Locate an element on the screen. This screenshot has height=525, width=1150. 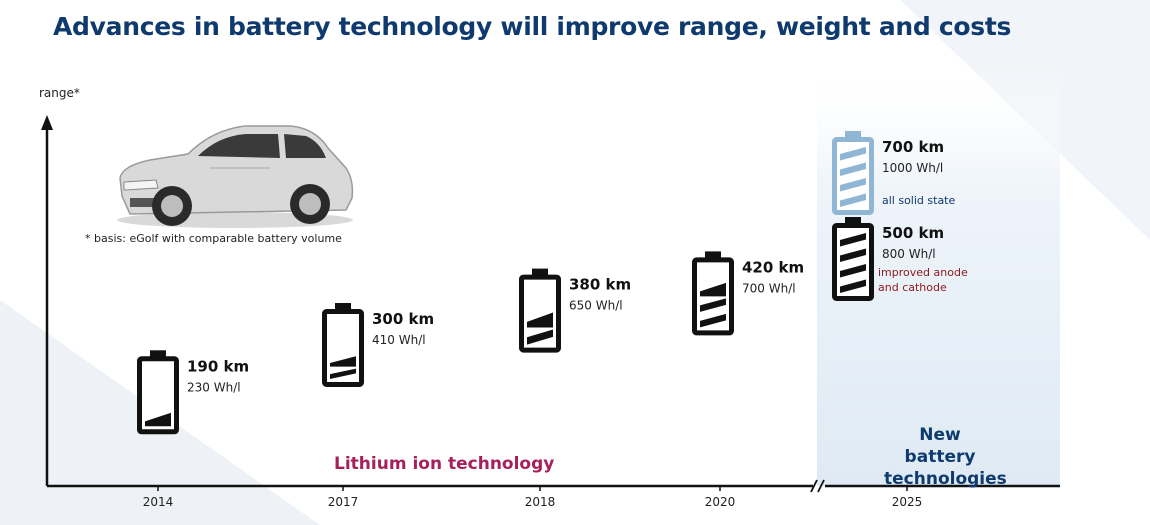
x-tick-label: 2025 is located at coordinates (907, 502).